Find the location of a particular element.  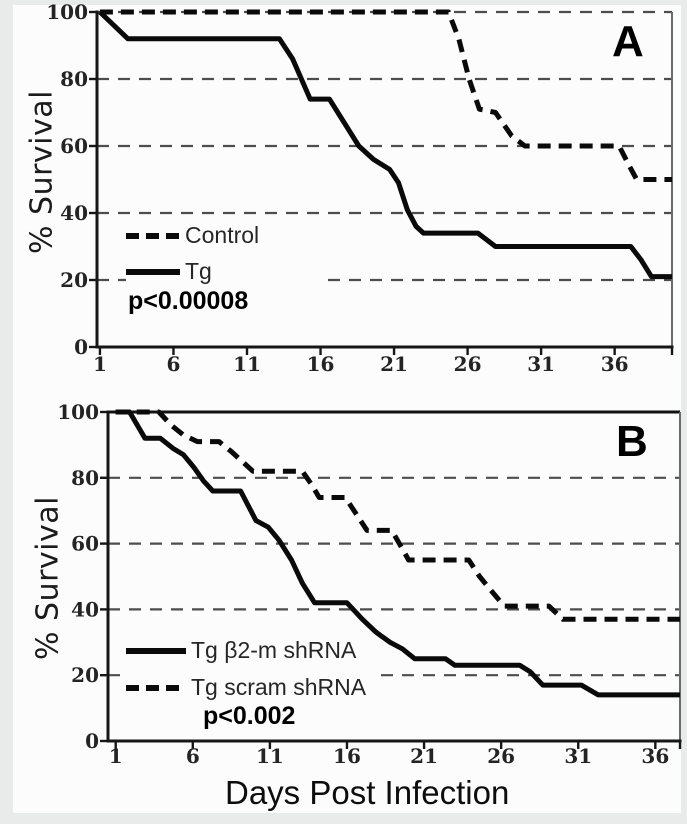

legend-label-tg-b2m-shrna: Tg β2-m shRNA is located at coordinates (274, 650).